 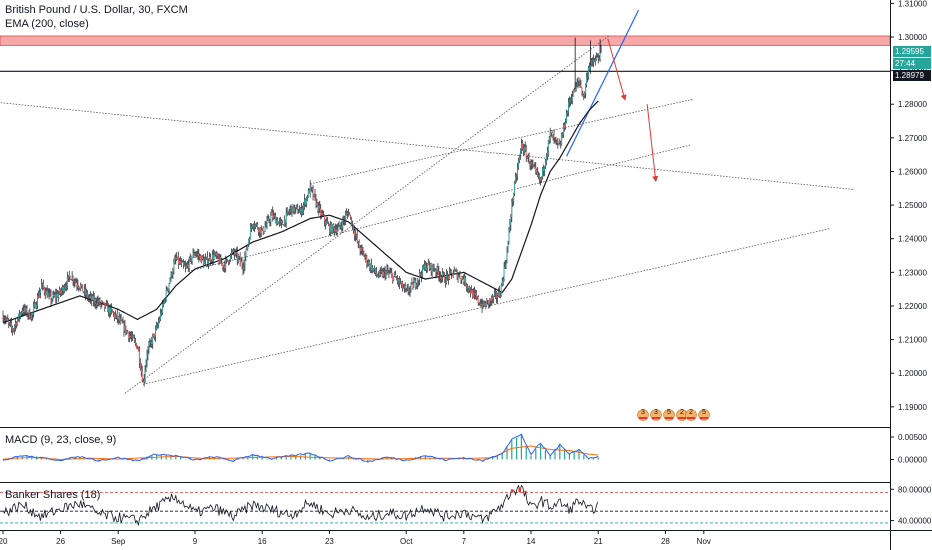 I want to click on macd-legend: MACD (9, 23, close, 9), so click(x=61, y=440).